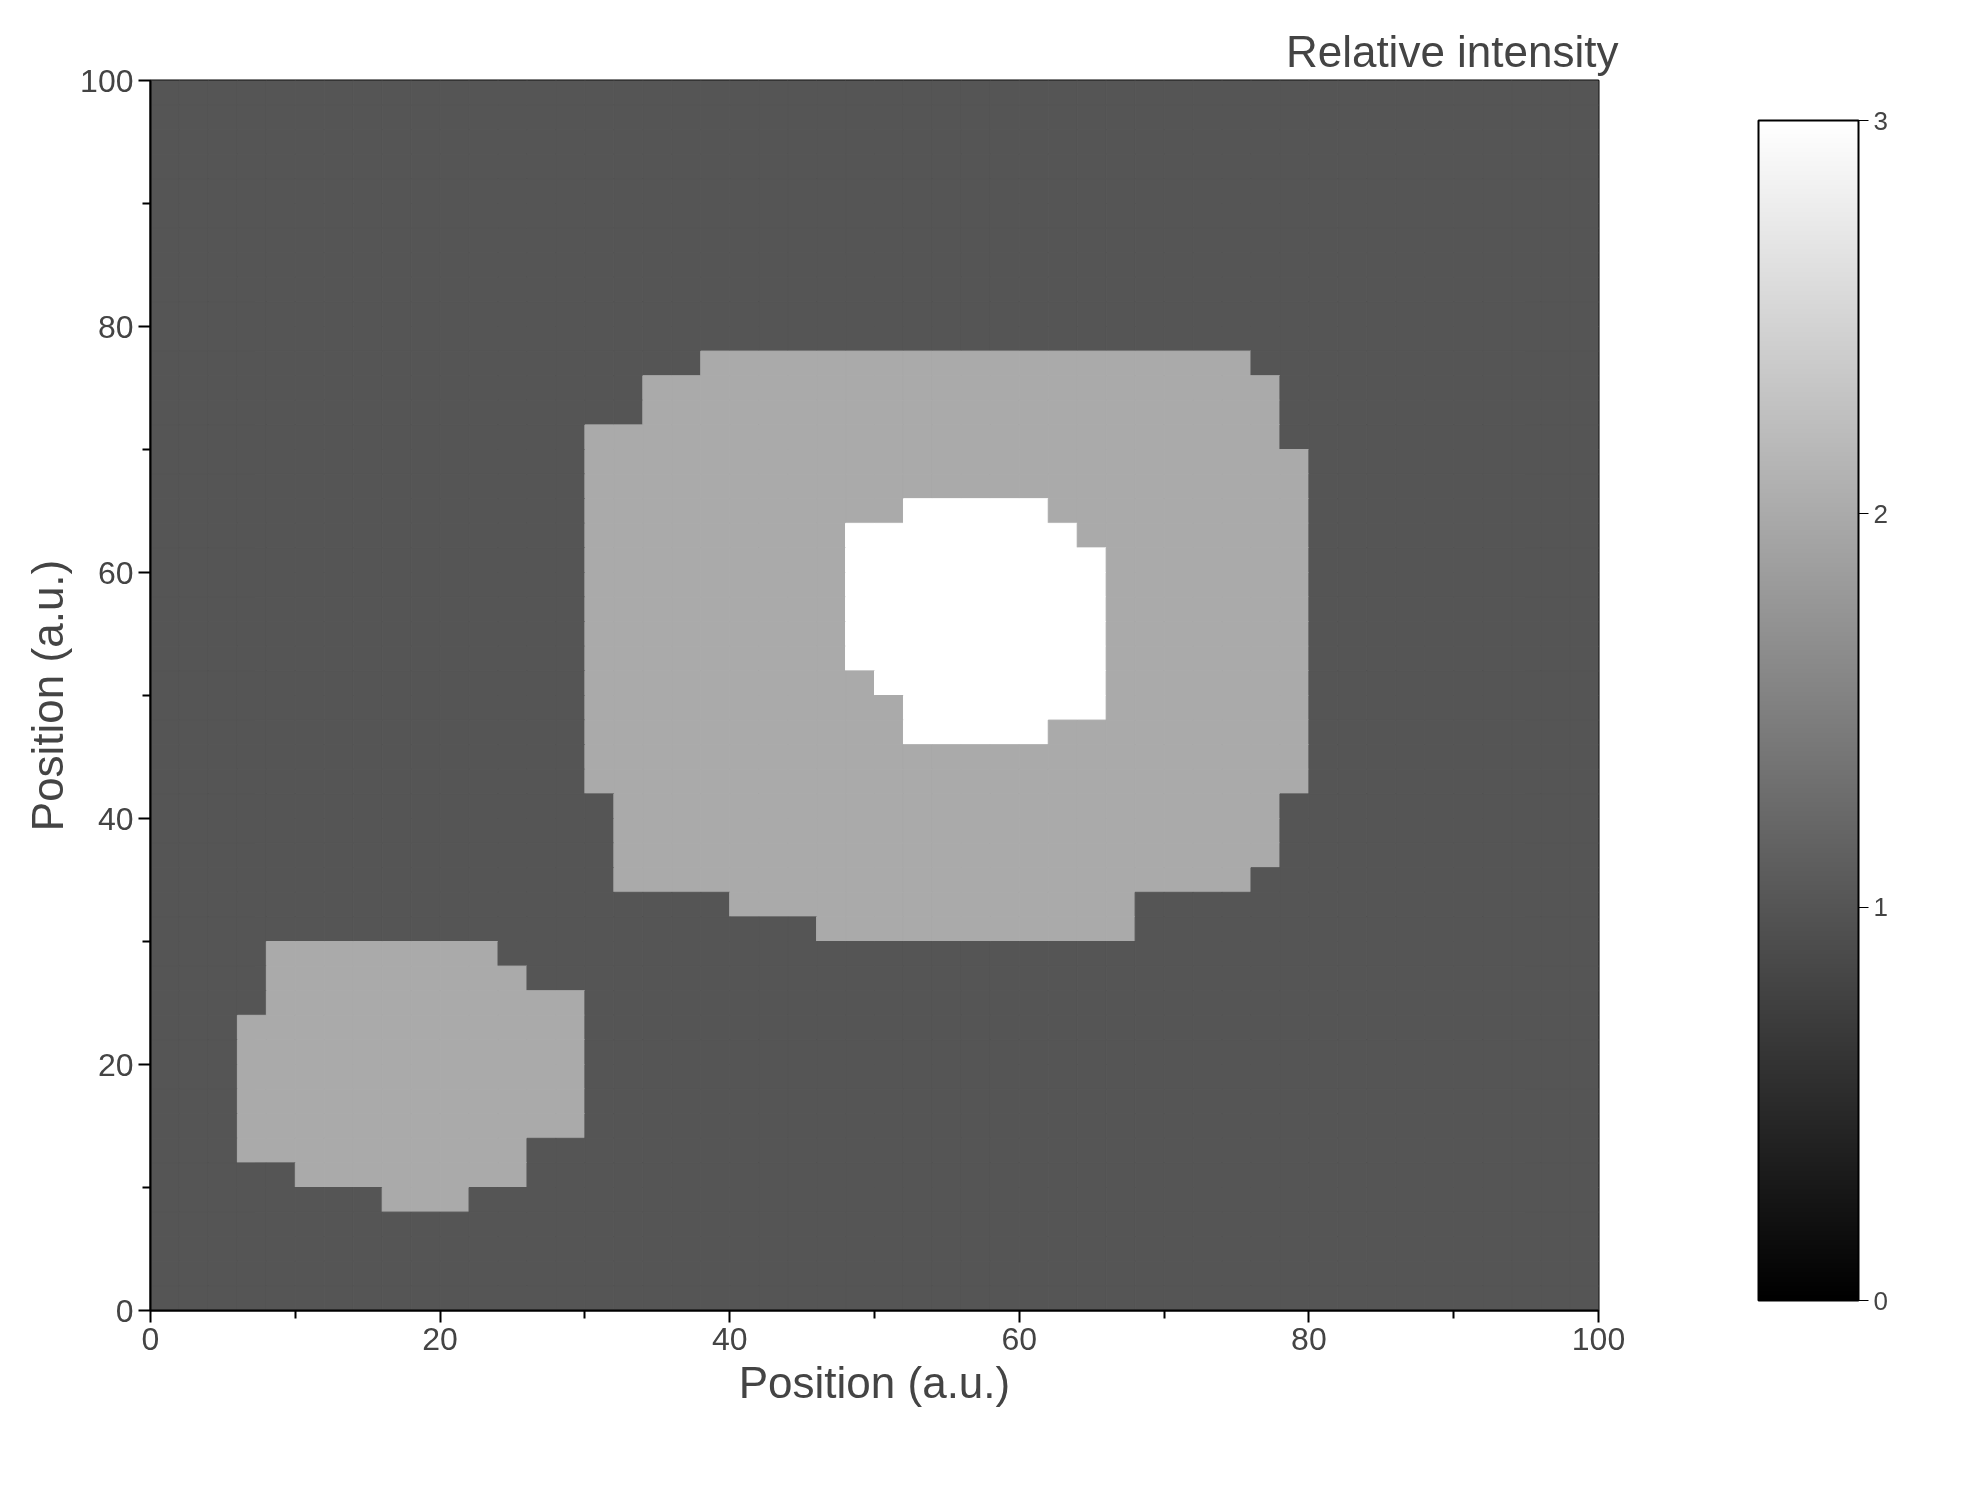 The image size is (1979, 1493). What do you see at coordinates (729, 1338) in the screenshot?
I see `x-tick-label: 40` at bounding box center [729, 1338].